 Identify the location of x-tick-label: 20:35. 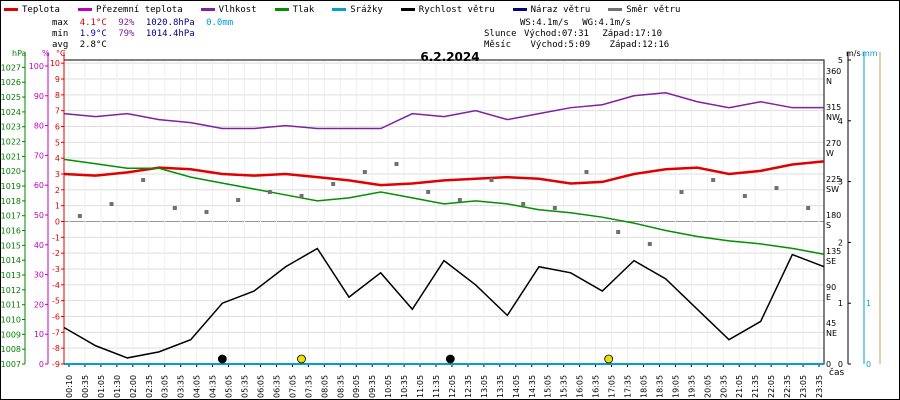
(723, 386).